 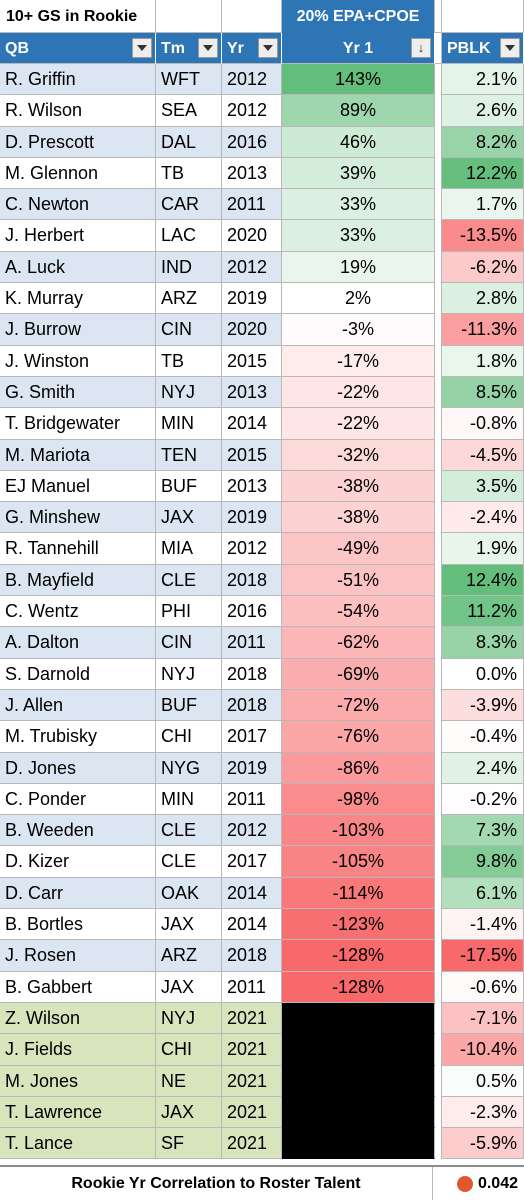 I want to click on qb-cell: G. Minshew, so click(x=78, y=518).